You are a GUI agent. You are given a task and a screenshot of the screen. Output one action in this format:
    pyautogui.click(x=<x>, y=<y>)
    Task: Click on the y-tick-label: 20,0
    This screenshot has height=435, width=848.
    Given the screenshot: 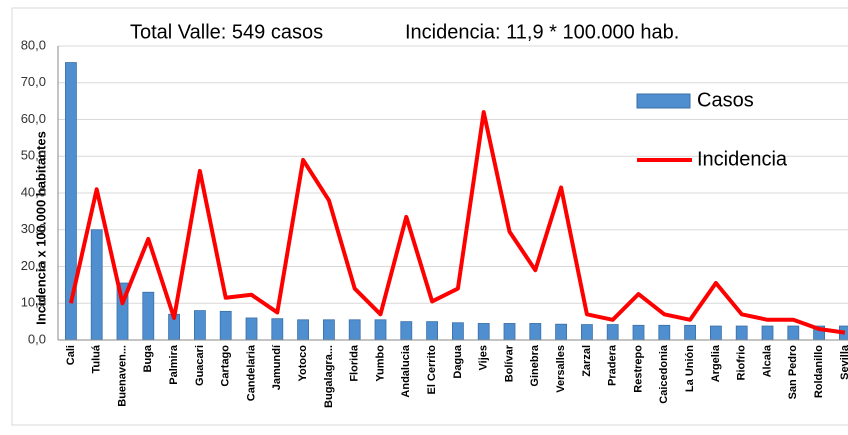 What is the action you would take?
    pyautogui.click(x=33, y=265)
    